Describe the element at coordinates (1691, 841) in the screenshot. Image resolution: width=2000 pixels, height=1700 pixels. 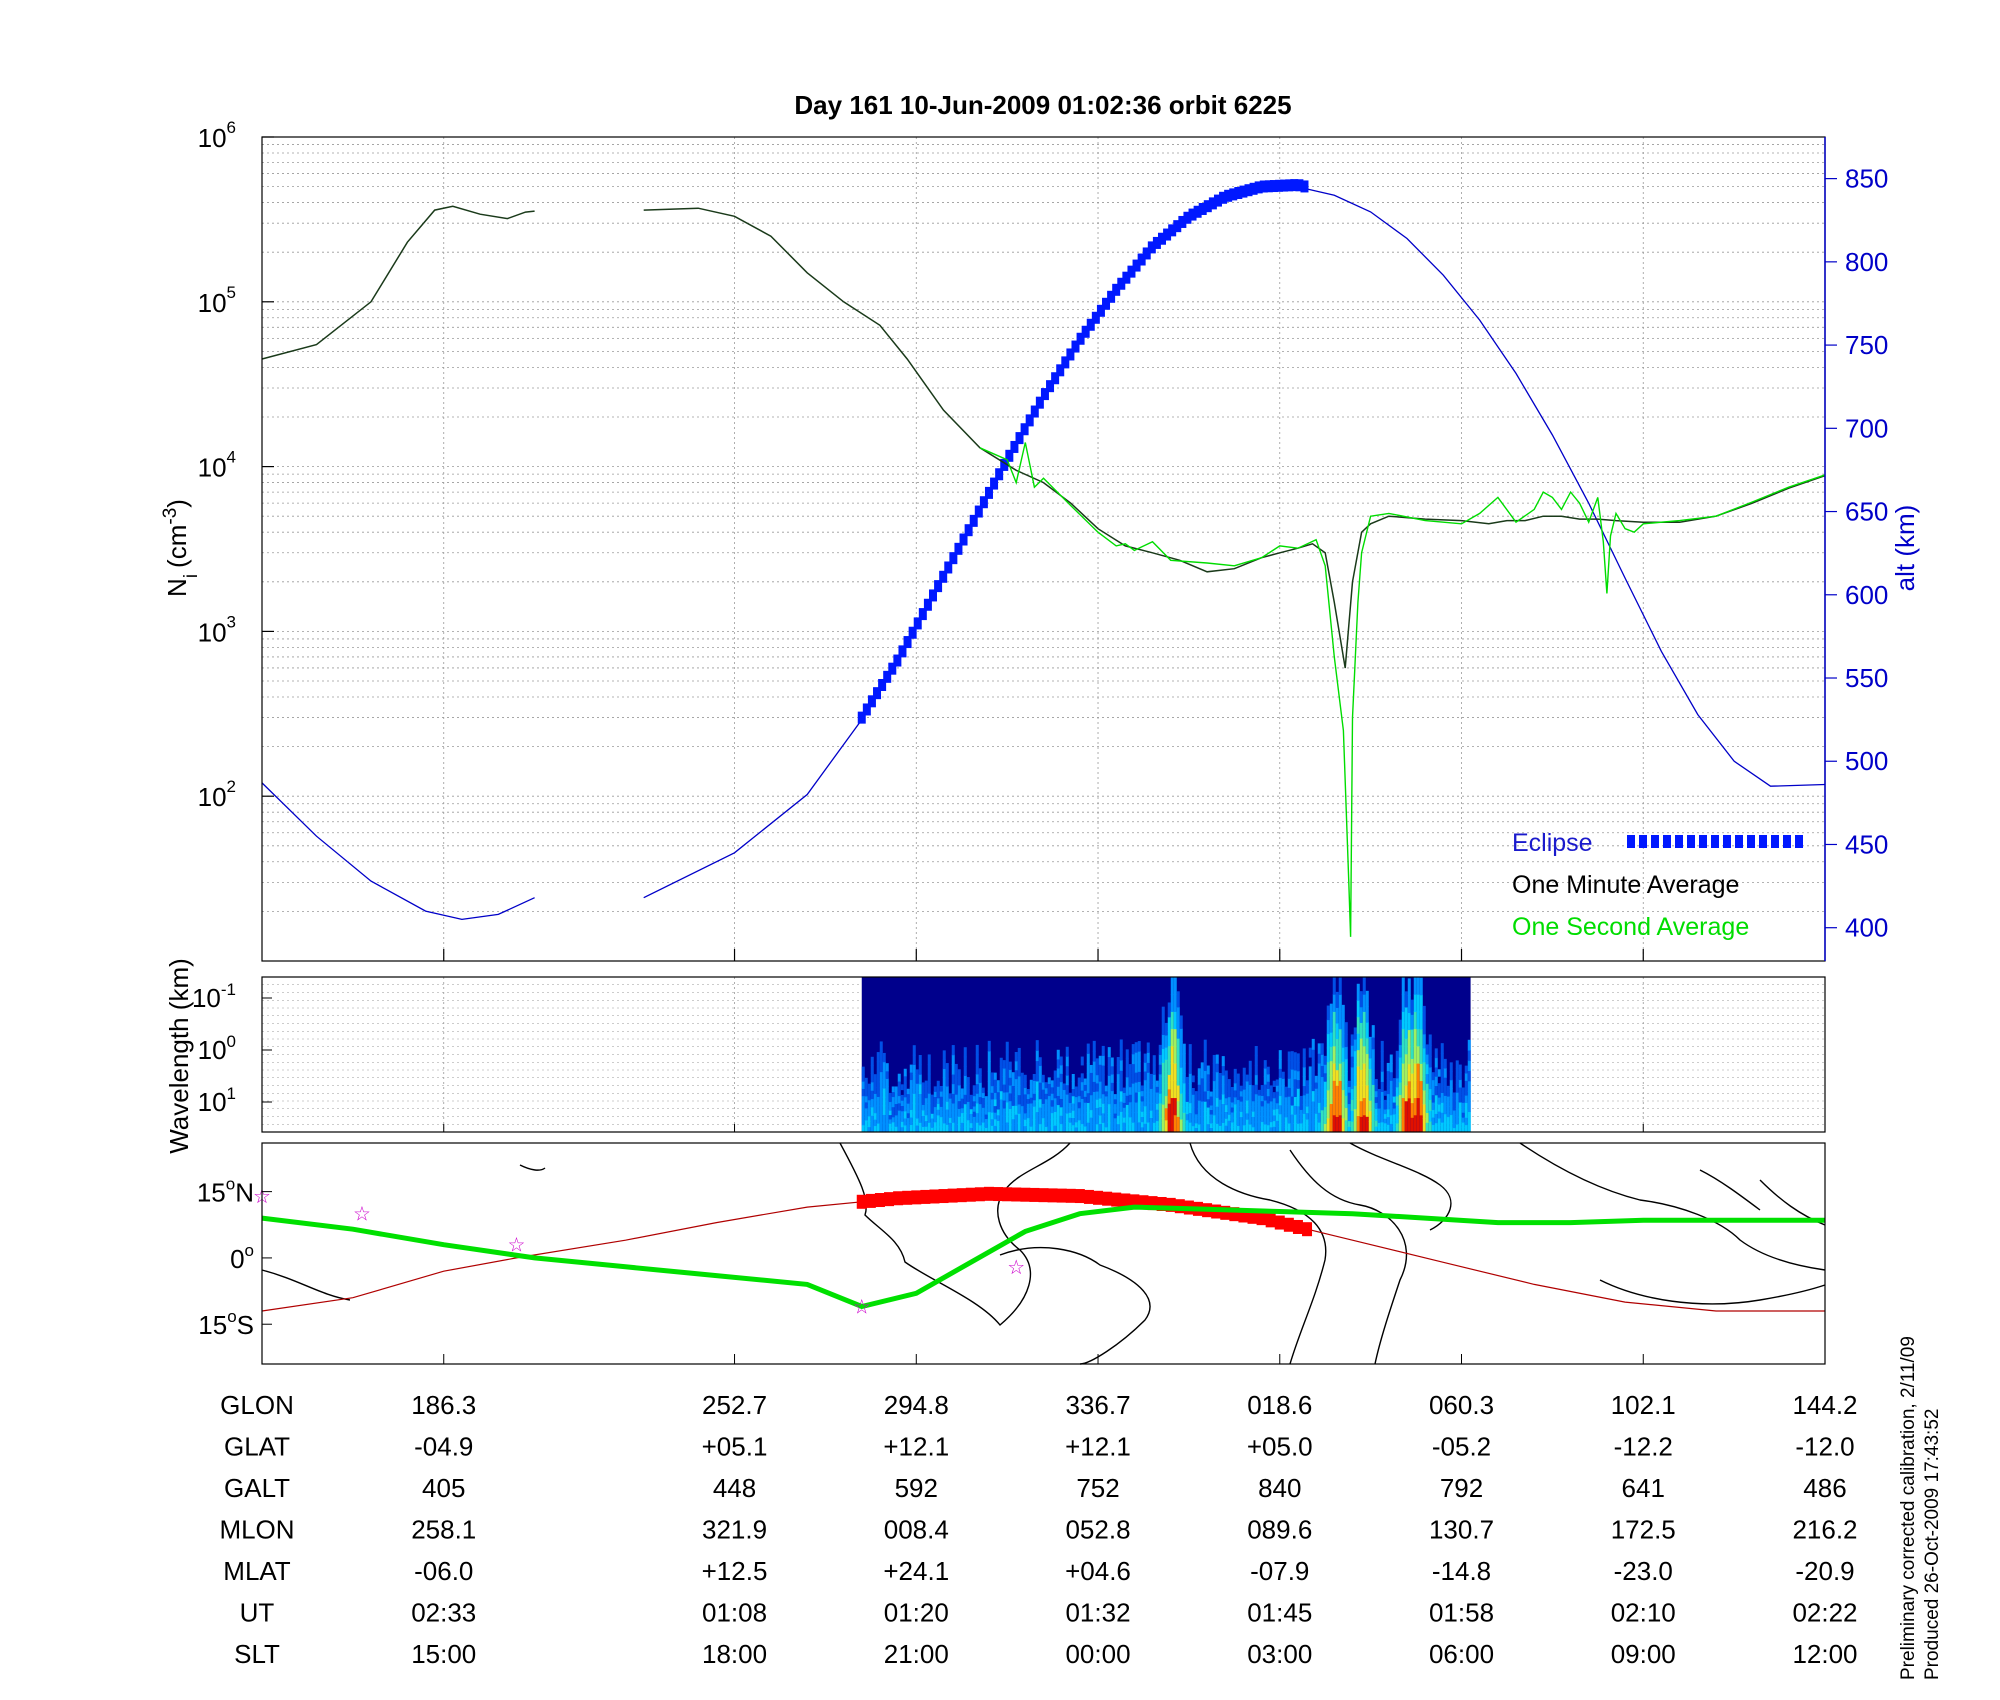
I see `eclipse-swatch-mark` at that location.